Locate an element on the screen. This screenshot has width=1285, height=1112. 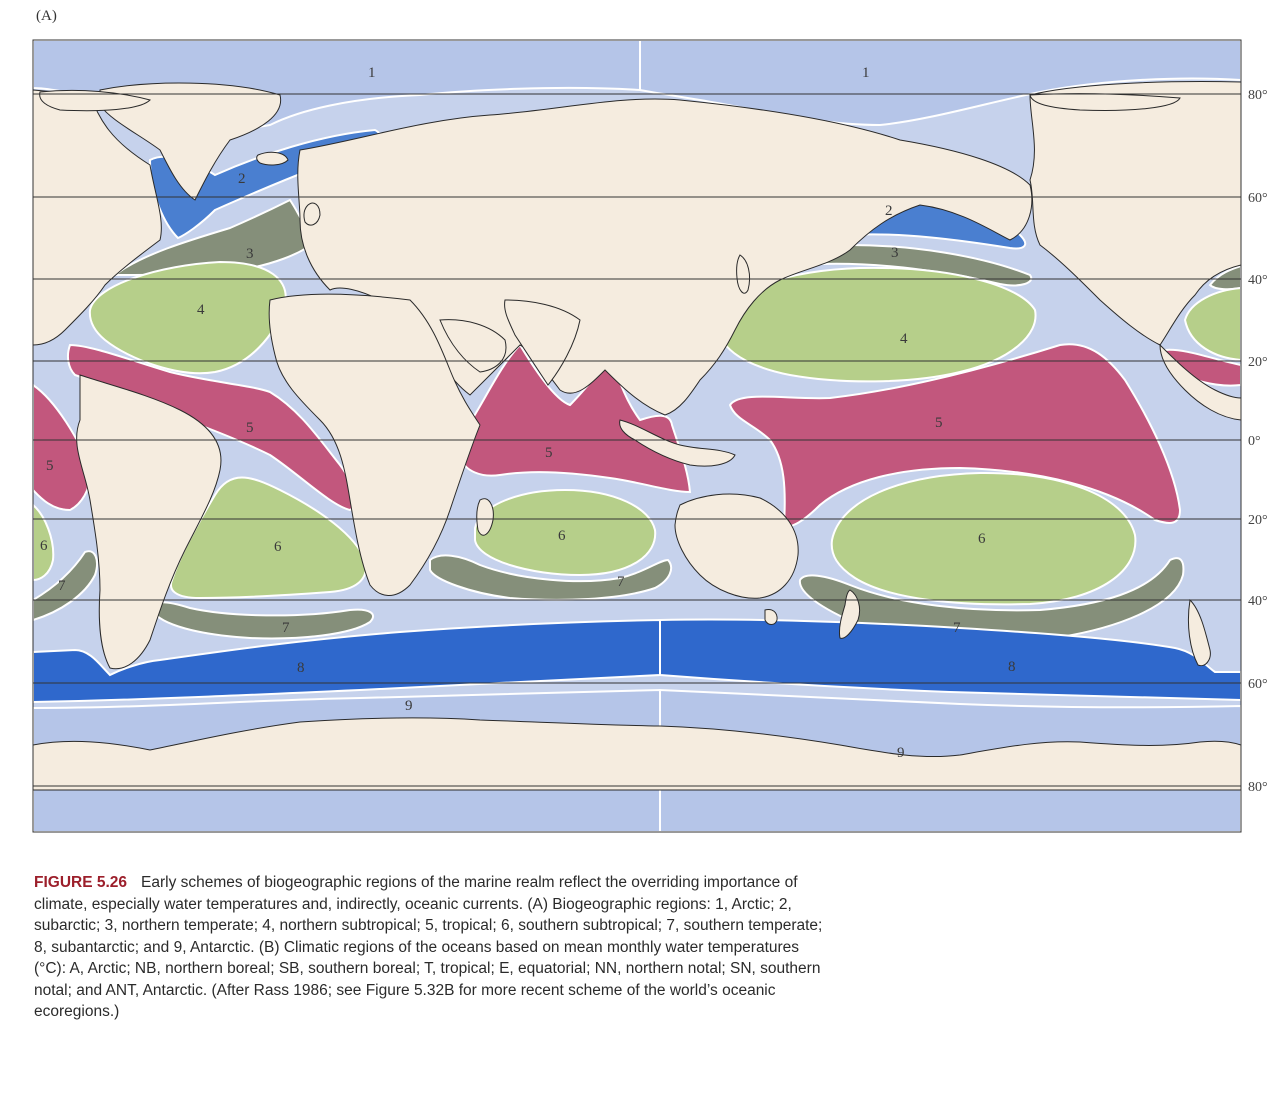
lat-label-20s: 20° is located at coordinates (1258, 520).